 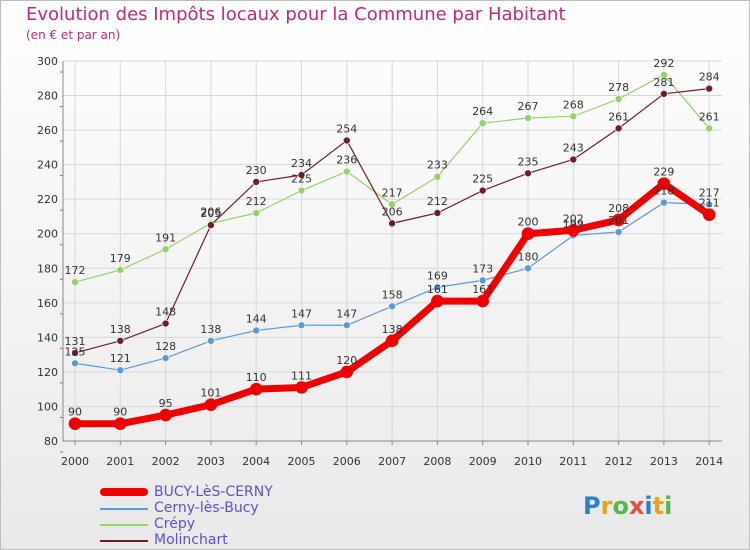 What do you see at coordinates (618, 87) in the screenshot?
I see `data-label-cr-py-2012: 278` at bounding box center [618, 87].